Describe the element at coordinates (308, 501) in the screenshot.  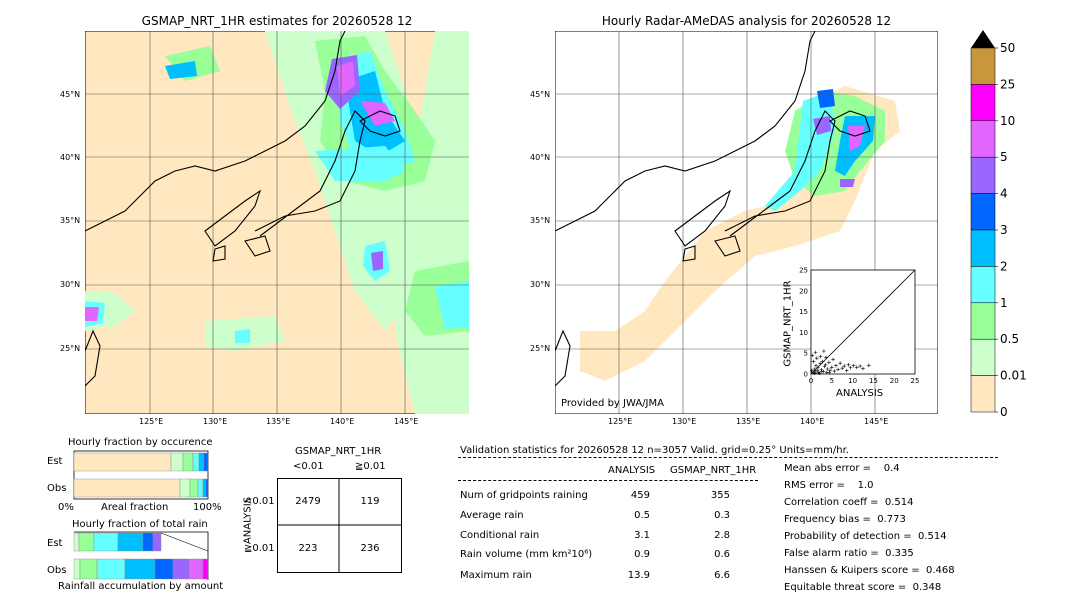
I see `contingency-cell-hit-none: 2479` at that location.